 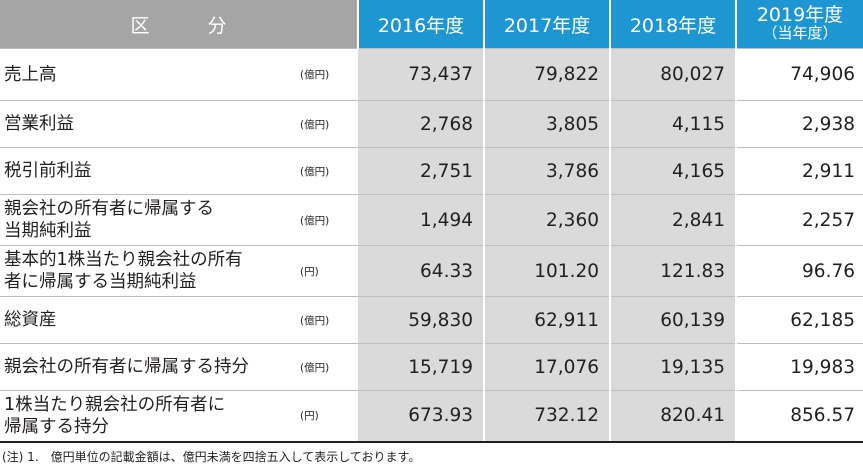 What do you see at coordinates (547, 416) in the screenshot?
I see `value-2017: 732.12` at bounding box center [547, 416].